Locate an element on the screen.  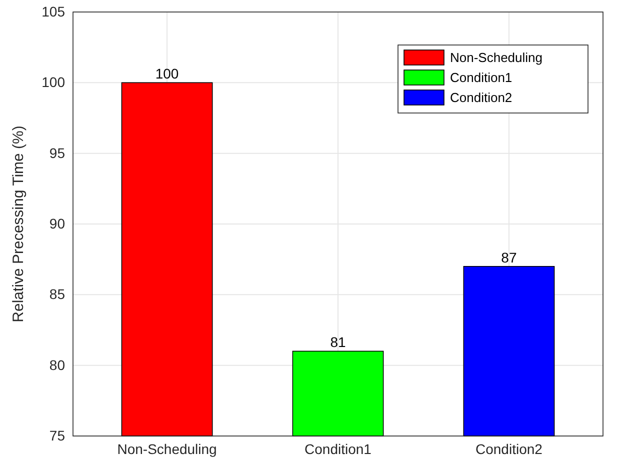
data-label: 87 is located at coordinates (509, 257).